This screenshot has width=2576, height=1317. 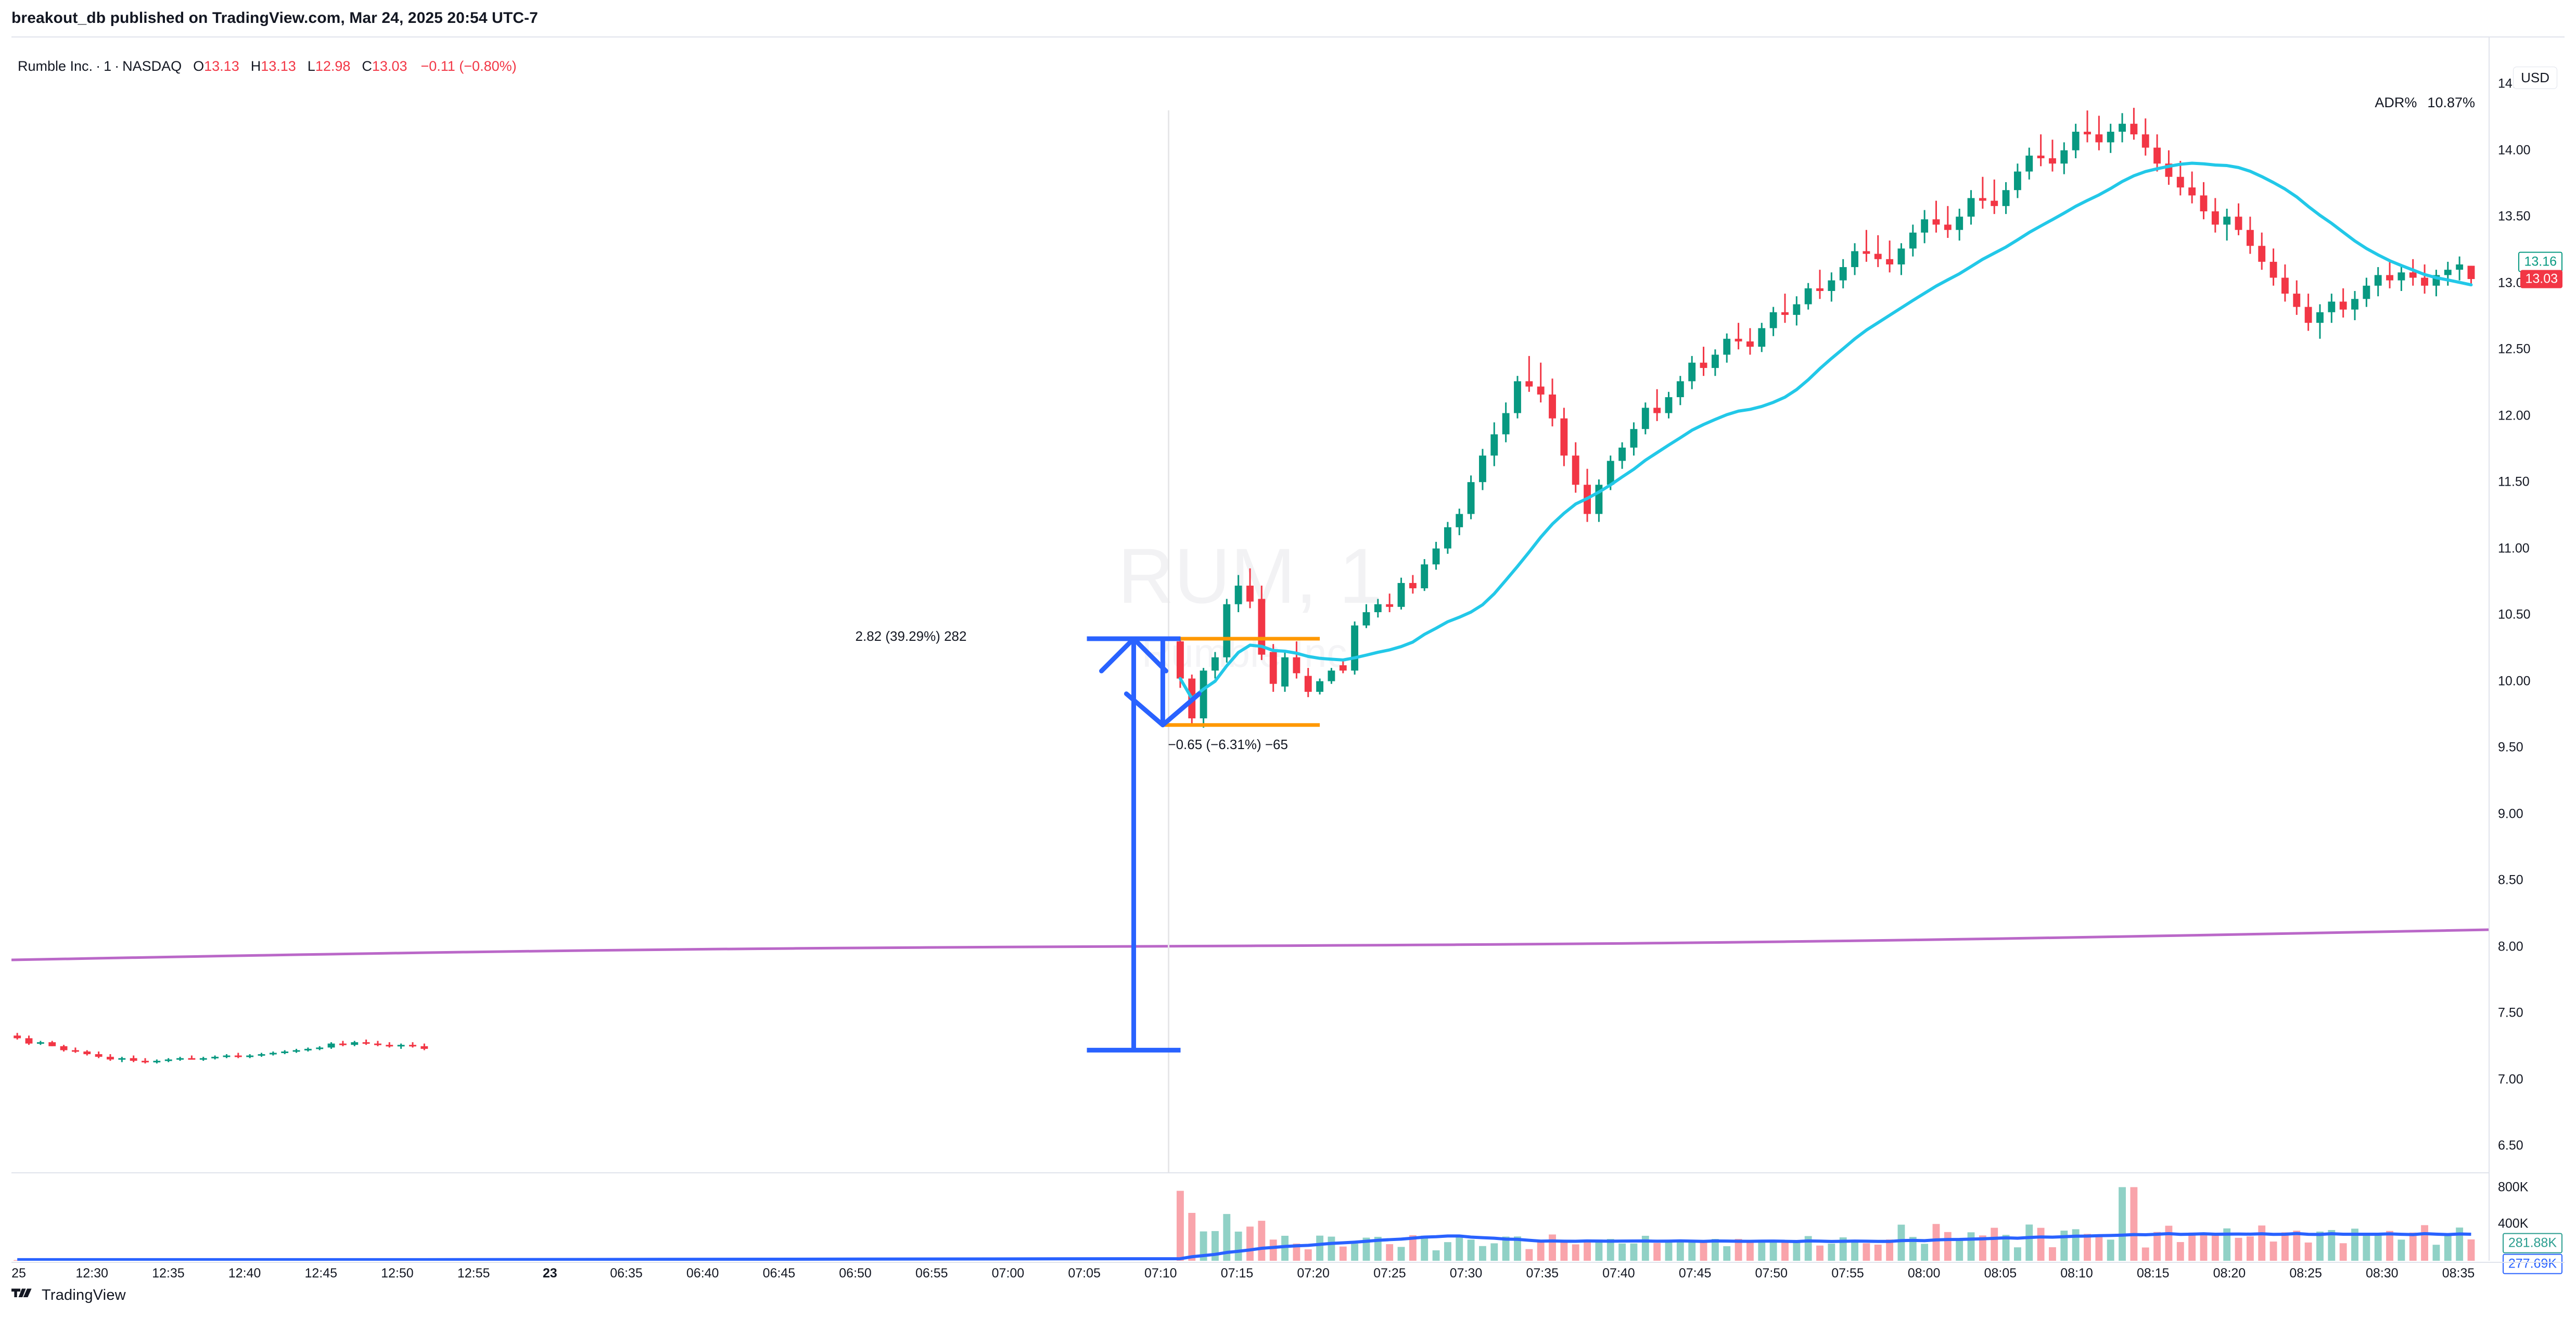 I want to click on time-axis-tick: 06:50, so click(x=855, y=1273).